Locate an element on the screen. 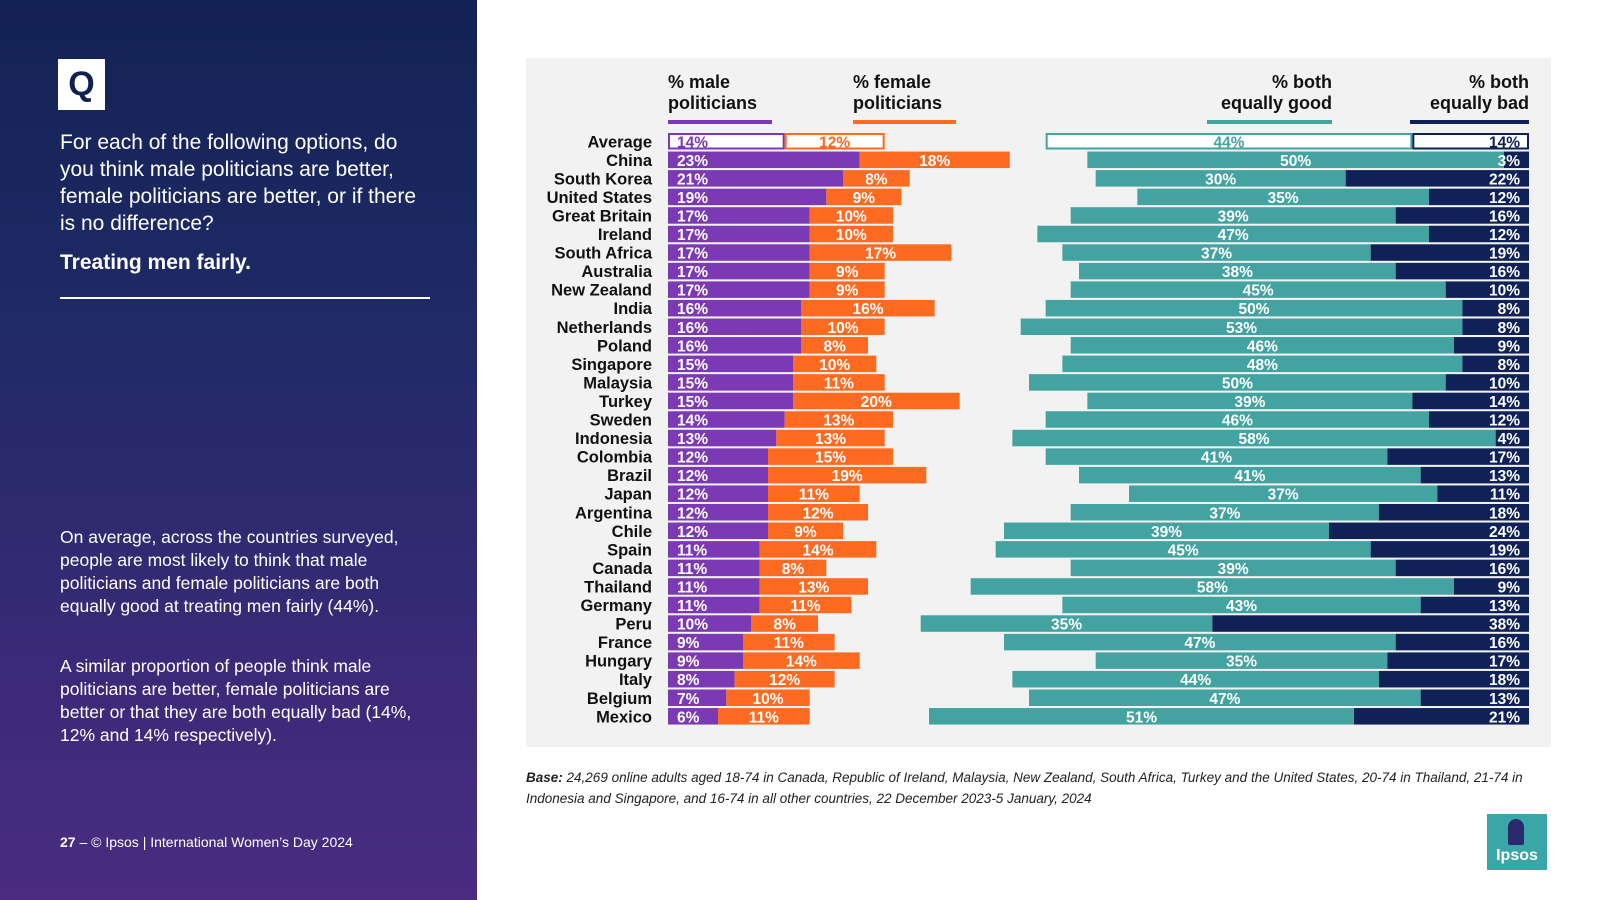 The width and height of the screenshot is (1600, 900). category-label-chile: Chile is located at coordinates (632, 532).